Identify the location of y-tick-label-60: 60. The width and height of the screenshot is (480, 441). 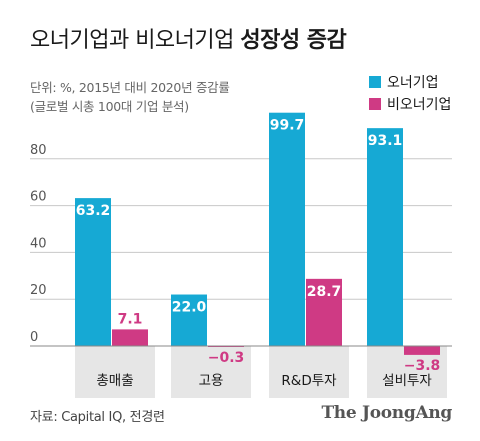
(38, 197).